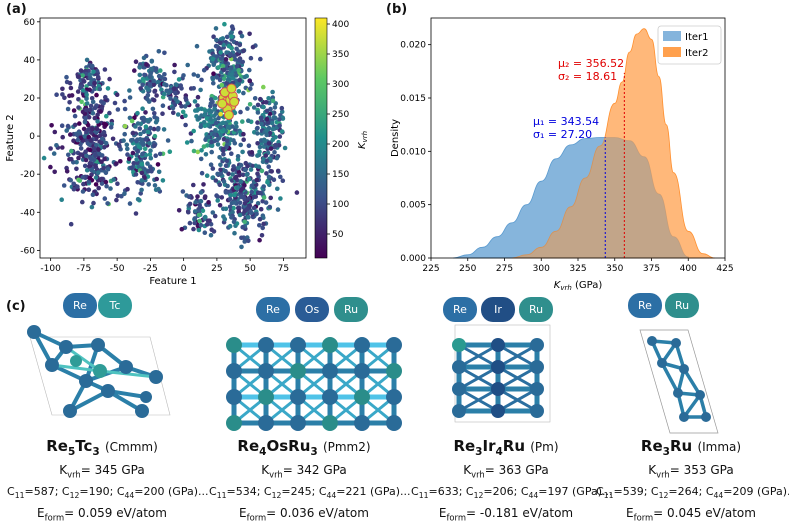  Describe the element at coordinates (304, 513) in the screenshot. I see `formation-energy: Eform= 0.036 eV/atom` at that location.